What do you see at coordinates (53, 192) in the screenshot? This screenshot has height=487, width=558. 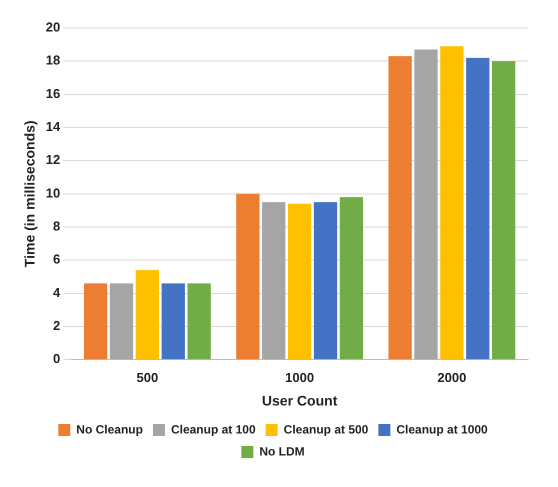 I see `y-tick-label: 10` at bounding box center [53, 192].